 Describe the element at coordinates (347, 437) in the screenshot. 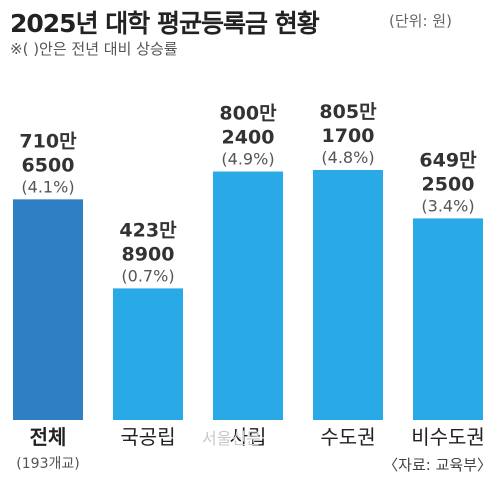

I see `category-label-3: 수도권` at that location.